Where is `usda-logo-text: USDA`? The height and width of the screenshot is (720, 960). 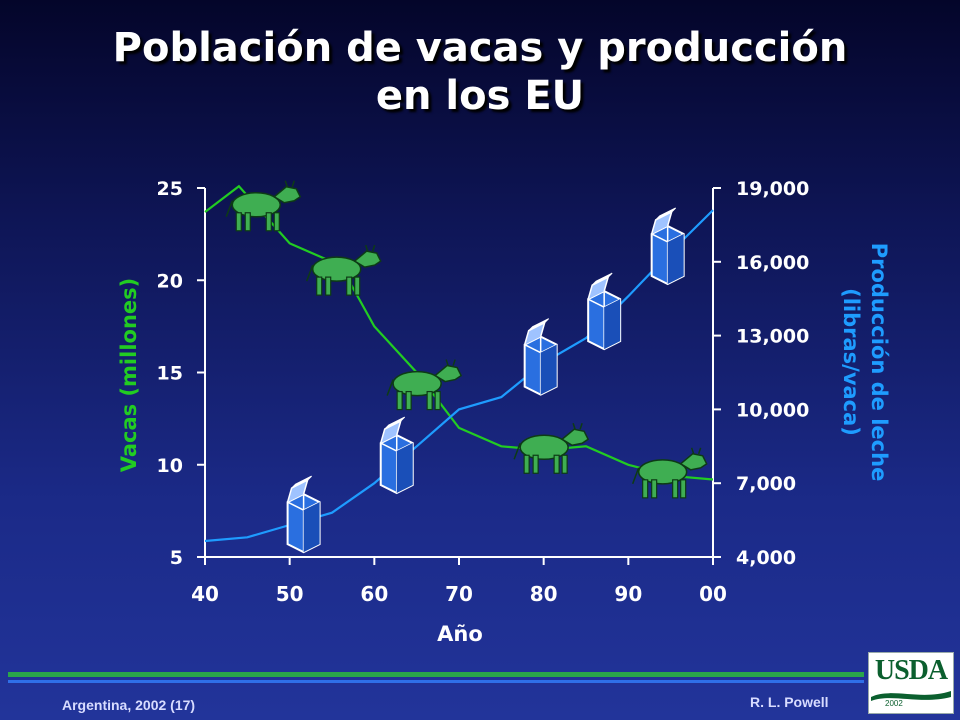
usda-logo-text: USDA is located at coordinates (911, 670).